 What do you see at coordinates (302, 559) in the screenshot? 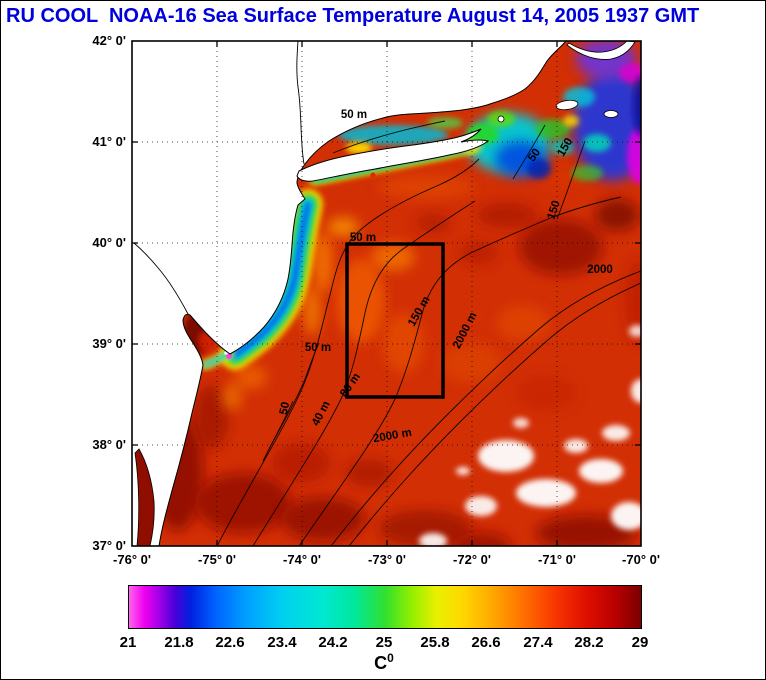
I see `lon-tick-label: -74° 0'` at bounding box center [302, 559].